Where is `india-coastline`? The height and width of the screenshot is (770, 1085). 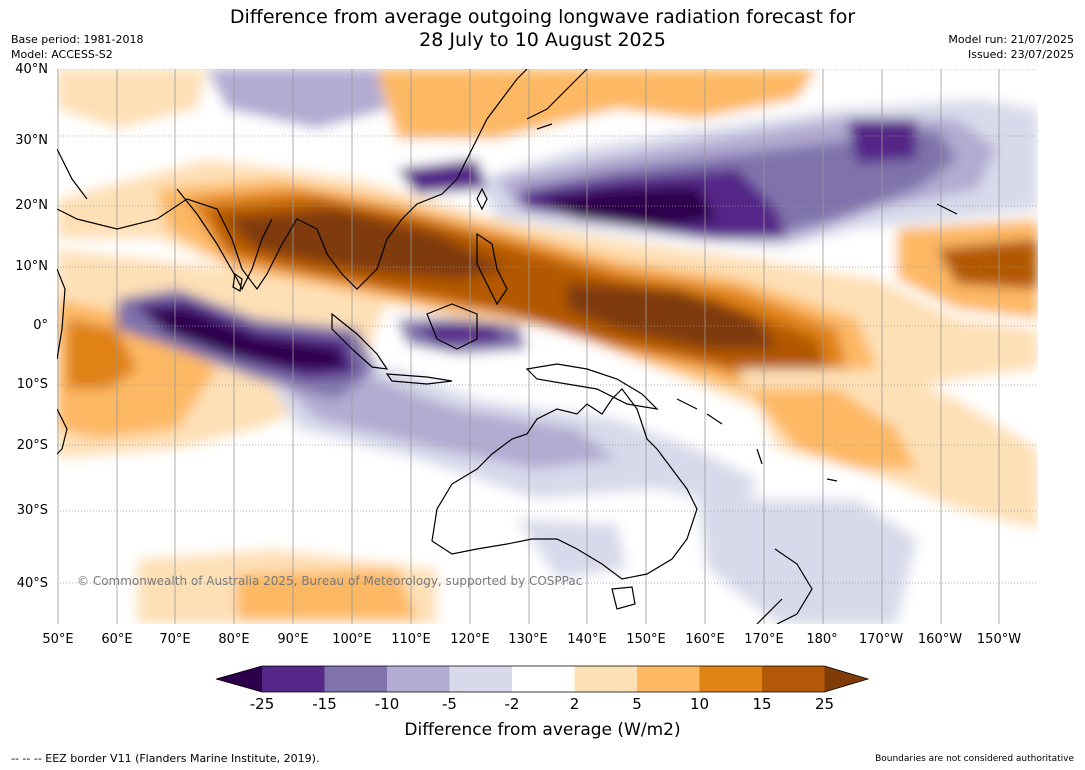 india-coastline is located at coordinates (224, 239).